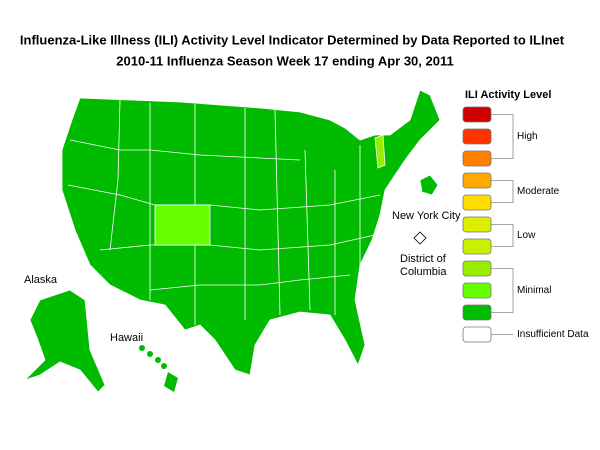 The width and height of the screenshot is (600, 450). I want to click on dc-label: District of, so click(423, 259).